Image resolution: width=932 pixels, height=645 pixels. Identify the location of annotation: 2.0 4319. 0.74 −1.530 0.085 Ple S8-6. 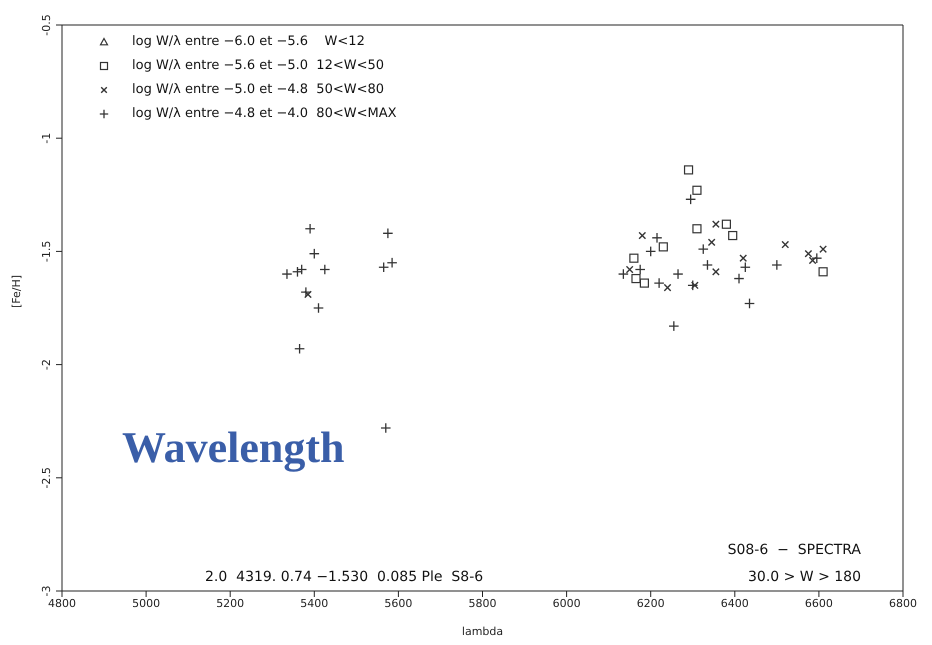
(344, 577).